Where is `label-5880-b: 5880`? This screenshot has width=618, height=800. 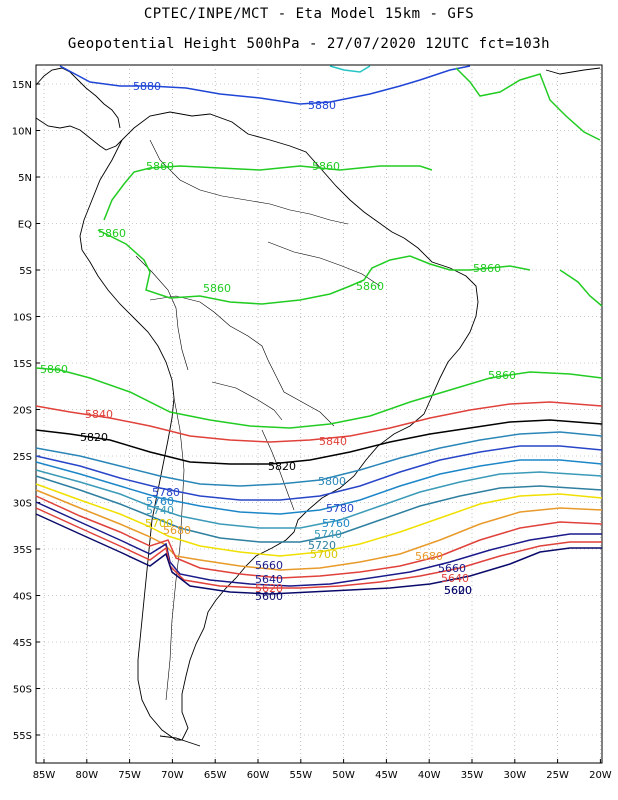
label-5880-b: 5880 is located at coordinates (322, 105).